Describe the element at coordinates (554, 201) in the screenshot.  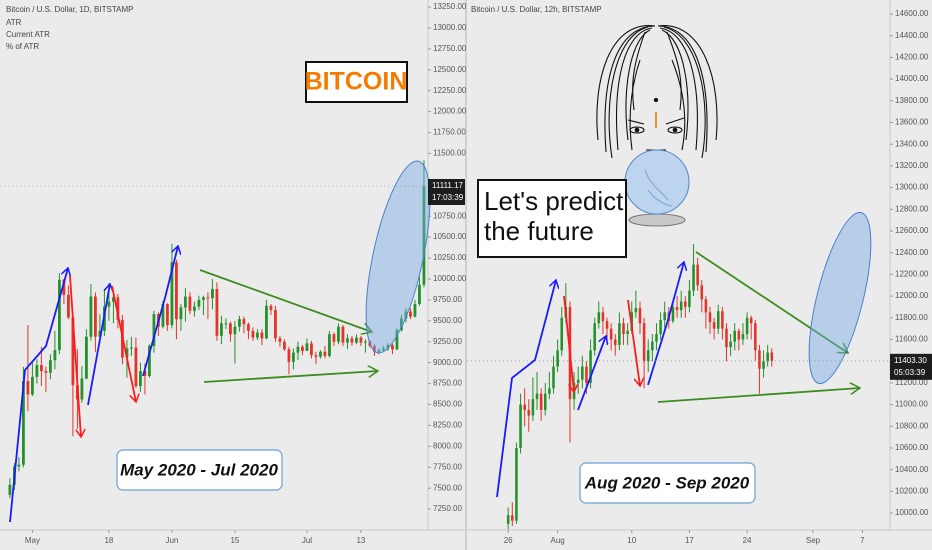
I see `annotation-text: Let's predict` at that location.